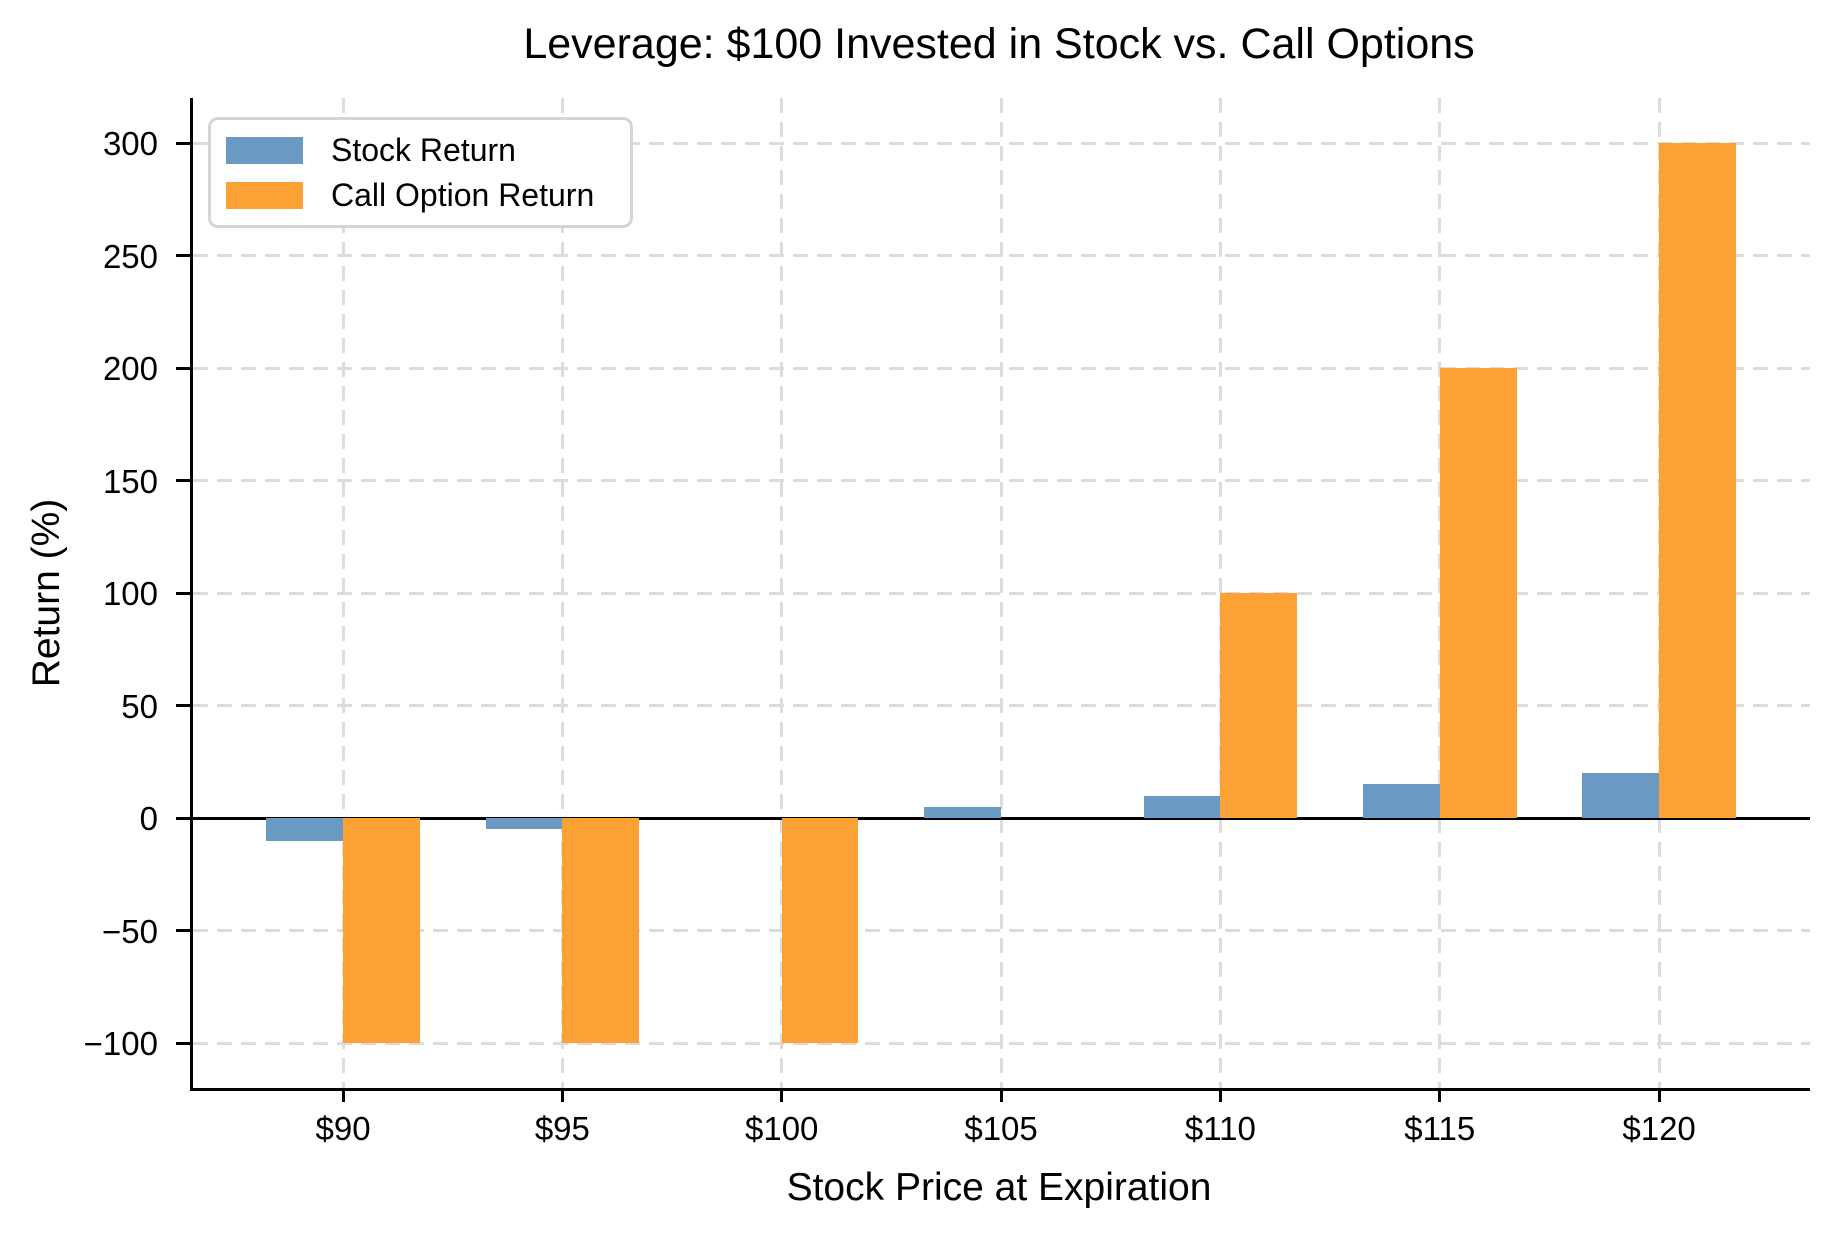  Describe the element at coordinates (264, 195) in the screenshot. I see `legend-swatch-call-option-return` at that location.